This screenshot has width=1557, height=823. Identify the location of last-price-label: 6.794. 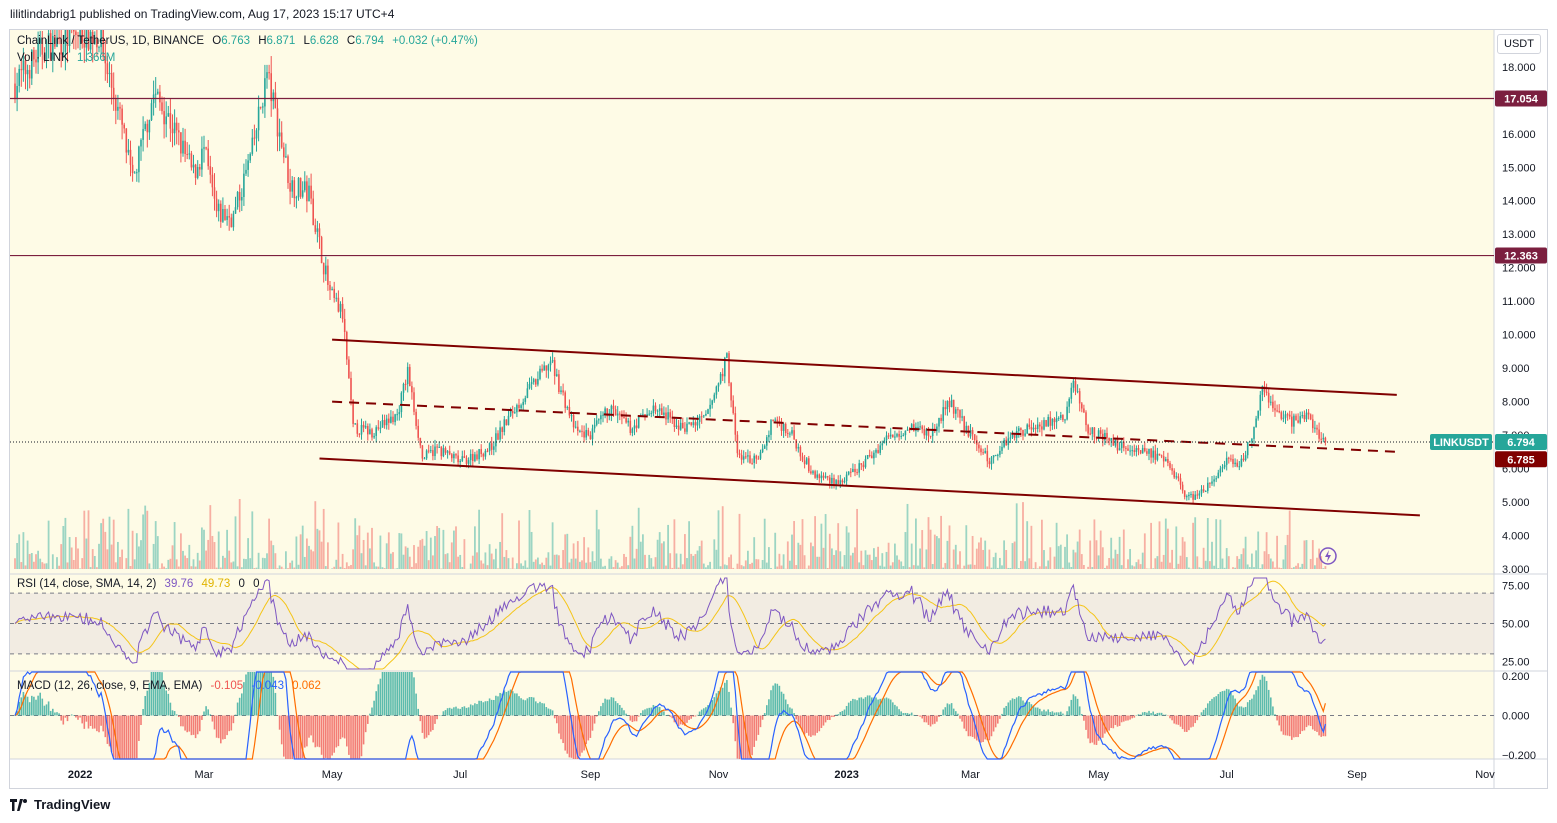
(1521, 443).